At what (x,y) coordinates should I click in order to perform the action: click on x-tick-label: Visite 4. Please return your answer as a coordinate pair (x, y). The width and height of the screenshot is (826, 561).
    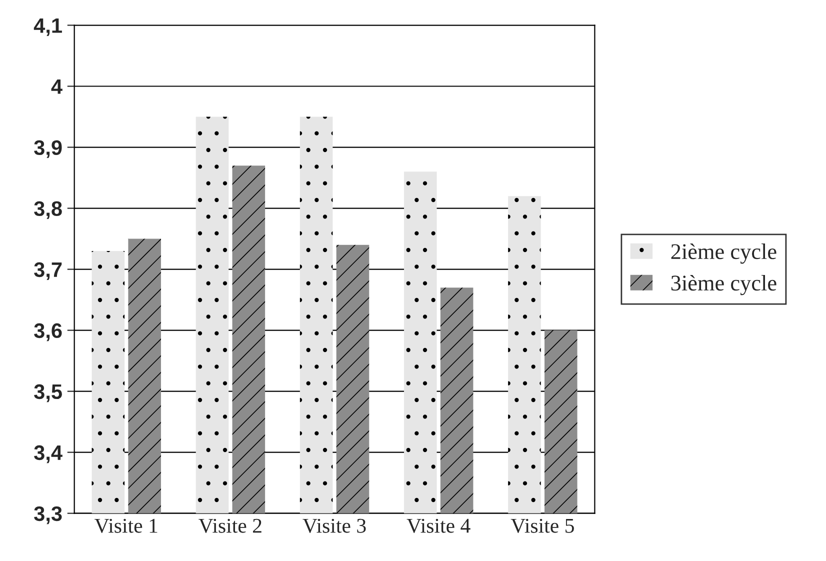
    Looking at the image, I should click on (438, 525).